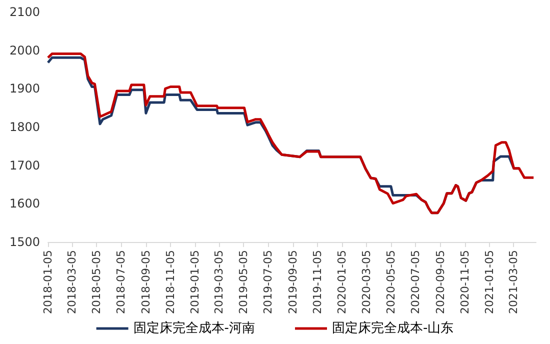 The height and width of the screenshot is (344, 550). Describe the element at coordinates (96, 282) in the screenshot. I see `x-tick-label: 2018-05-05` at that location.